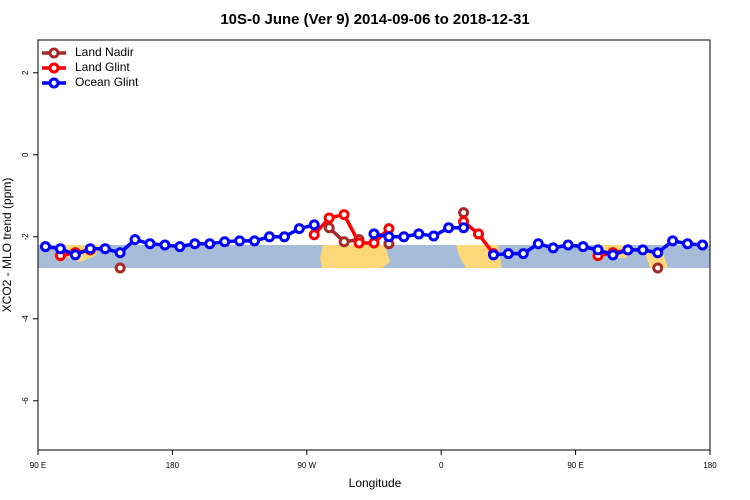  What do you see at coordinates (104, 52) in the screenshot?
I see `legend-label: Land Nadir` at bounding box center [104, 52].